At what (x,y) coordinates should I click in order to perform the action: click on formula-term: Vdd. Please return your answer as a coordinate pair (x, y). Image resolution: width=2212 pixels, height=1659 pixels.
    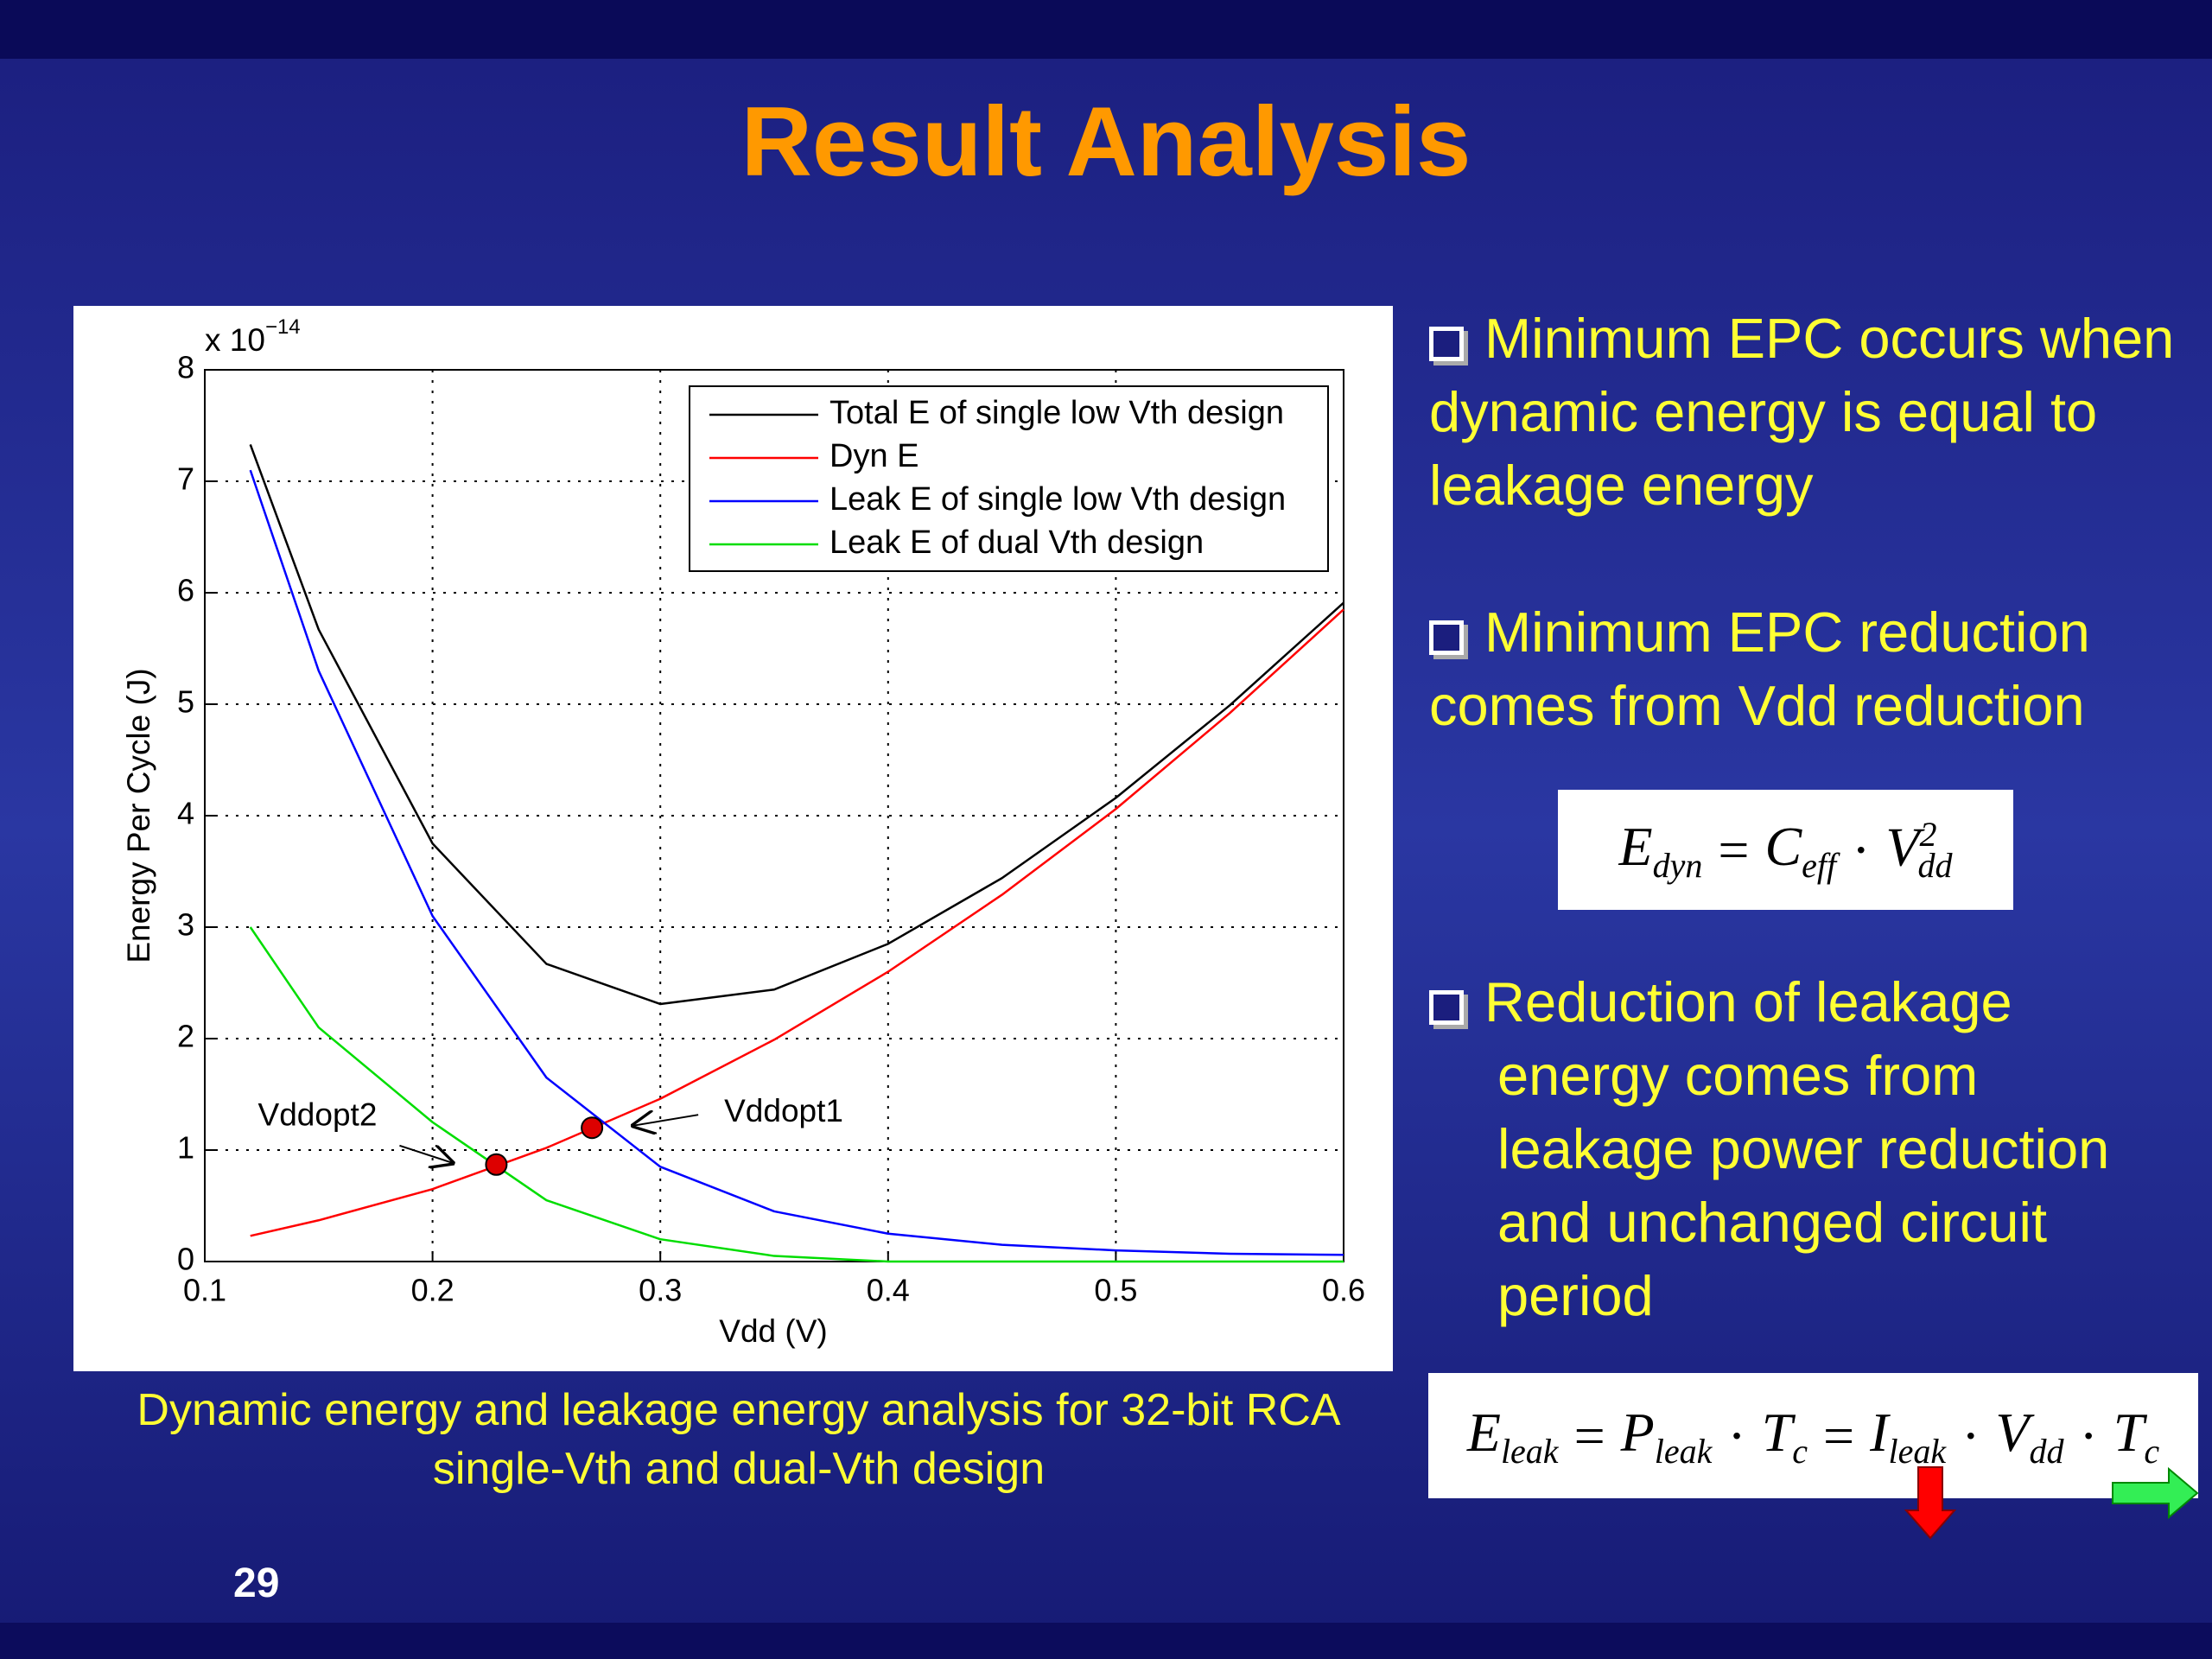
    Looking at the image, I should click on (2029, 1436).